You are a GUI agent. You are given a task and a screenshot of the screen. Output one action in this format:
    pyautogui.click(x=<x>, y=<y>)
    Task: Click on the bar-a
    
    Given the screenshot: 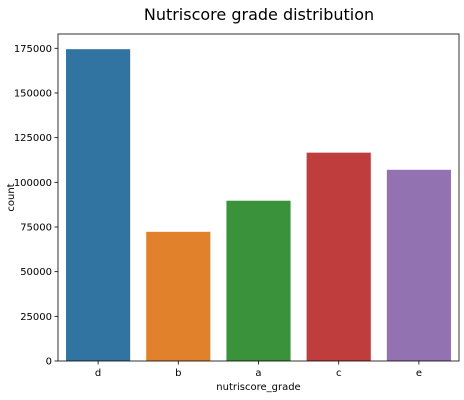 What is the action you would take?
    pyautogui.click(x=258, y=280)
    